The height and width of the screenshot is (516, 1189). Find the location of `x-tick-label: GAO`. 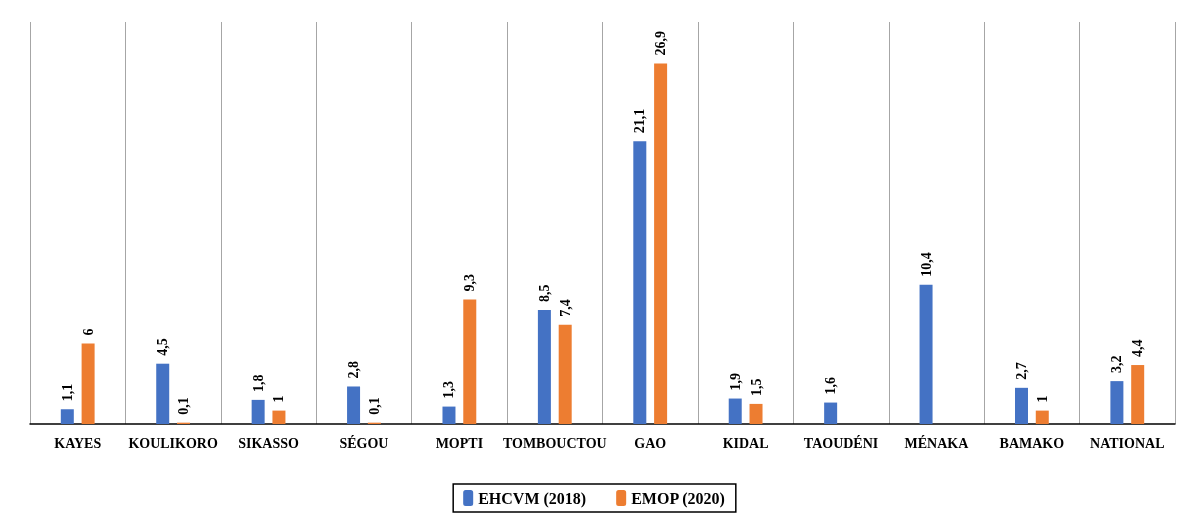

x-tick-label: GAO is located at coordinates (650, 443).